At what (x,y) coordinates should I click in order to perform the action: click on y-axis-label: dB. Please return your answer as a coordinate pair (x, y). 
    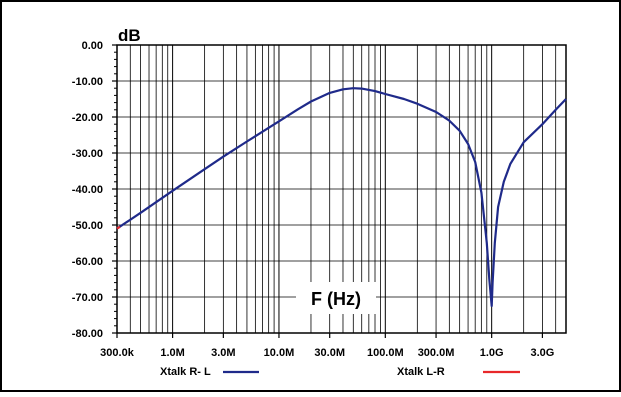
    Looking at the image, I should click on (129, 35).